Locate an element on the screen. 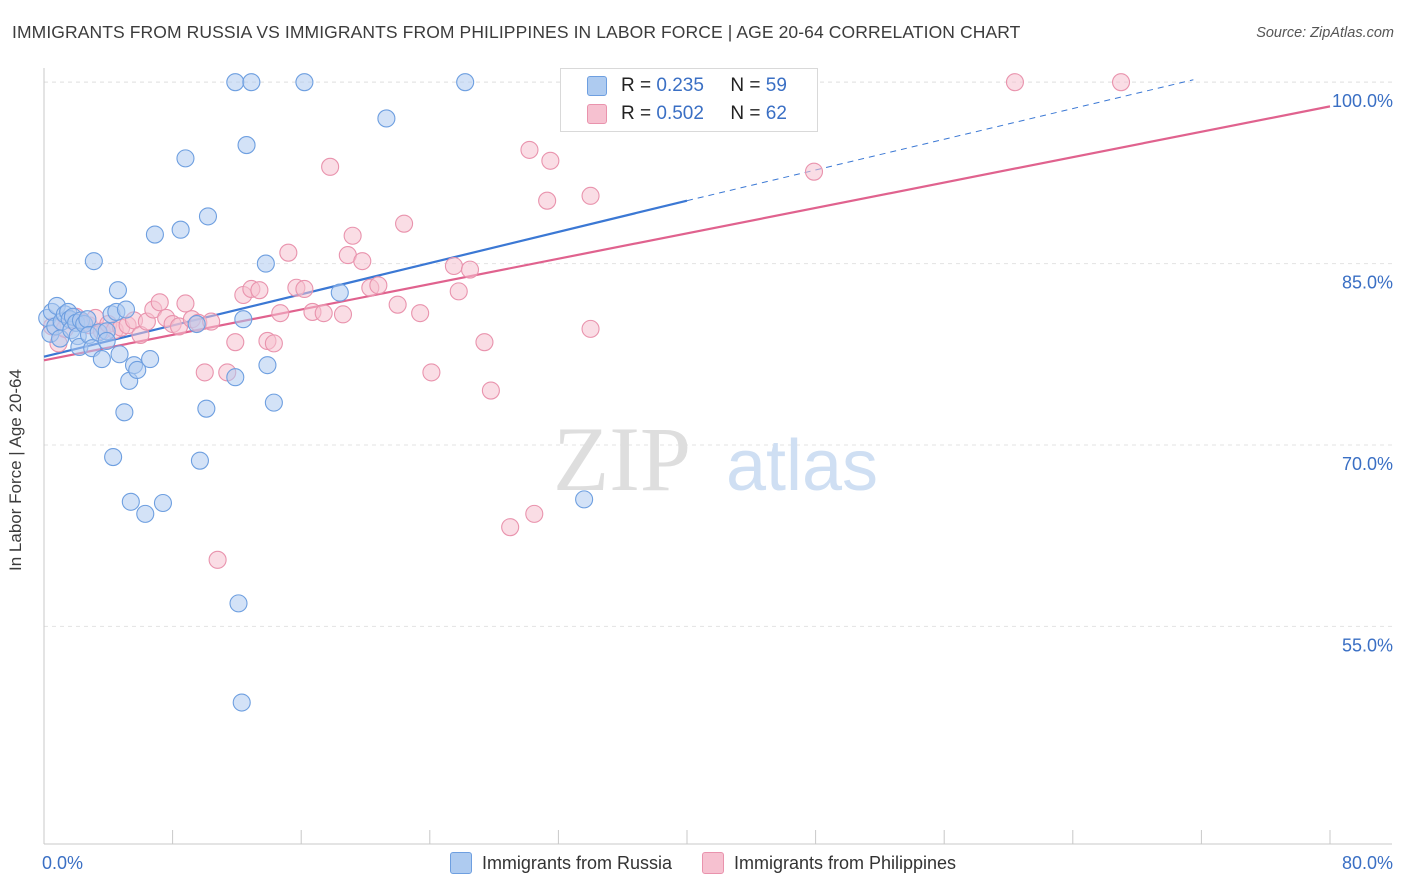  correlation-legend: R = 0.235 N = 59 R = 0.502 N = 62 is located at coordinates (689, 100).